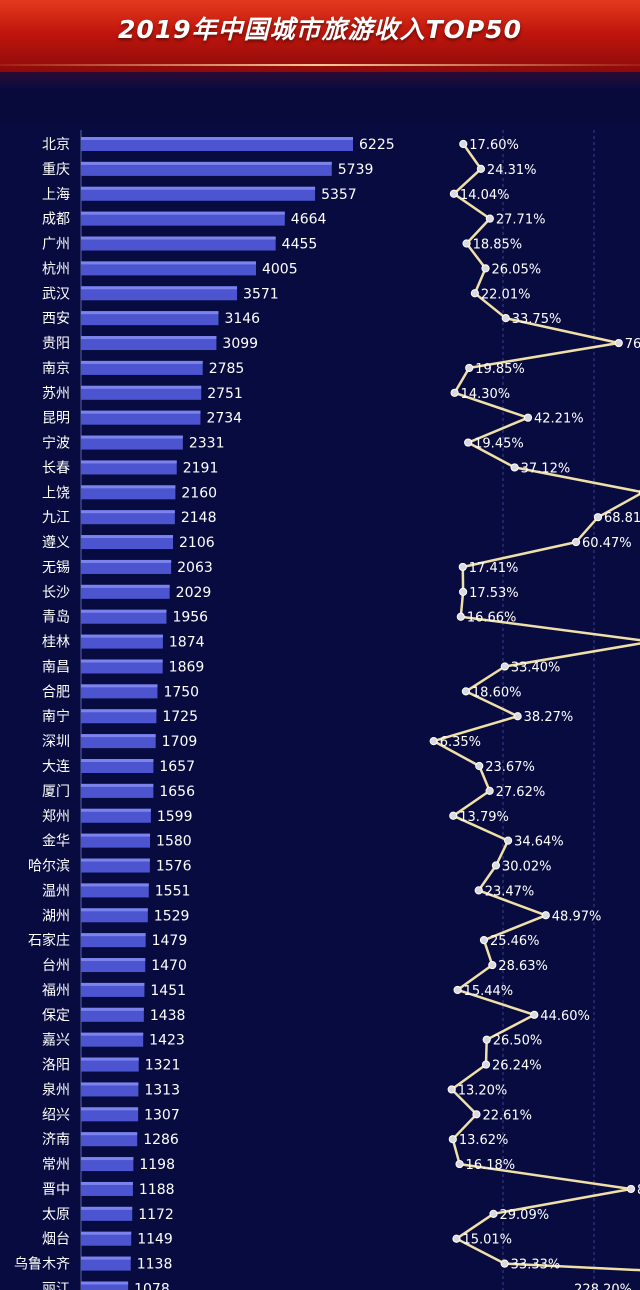  I want to click on value-label: 1078, so click(152, 1285).